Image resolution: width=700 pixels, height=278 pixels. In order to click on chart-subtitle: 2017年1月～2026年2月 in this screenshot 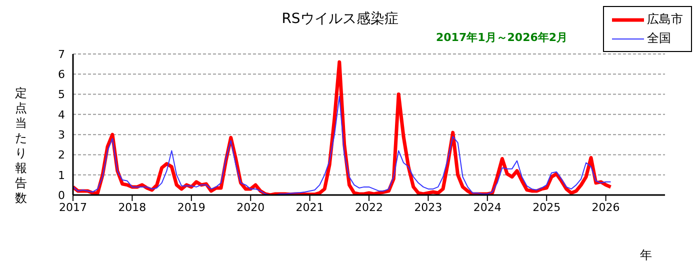, I will do `click(502, 37)`.